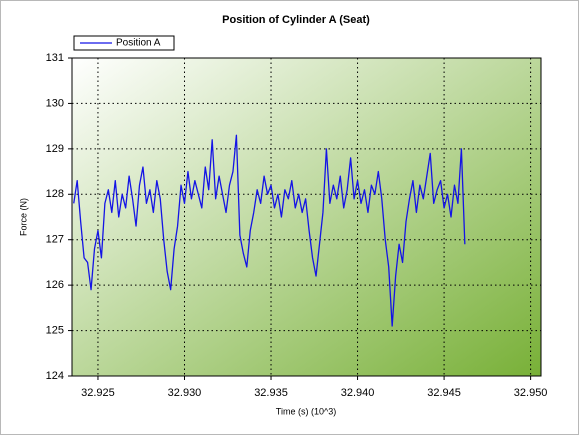  Describe the element at coordinates (55, 103) in the screenshot. I see `y-tick-label: 130` at that location.